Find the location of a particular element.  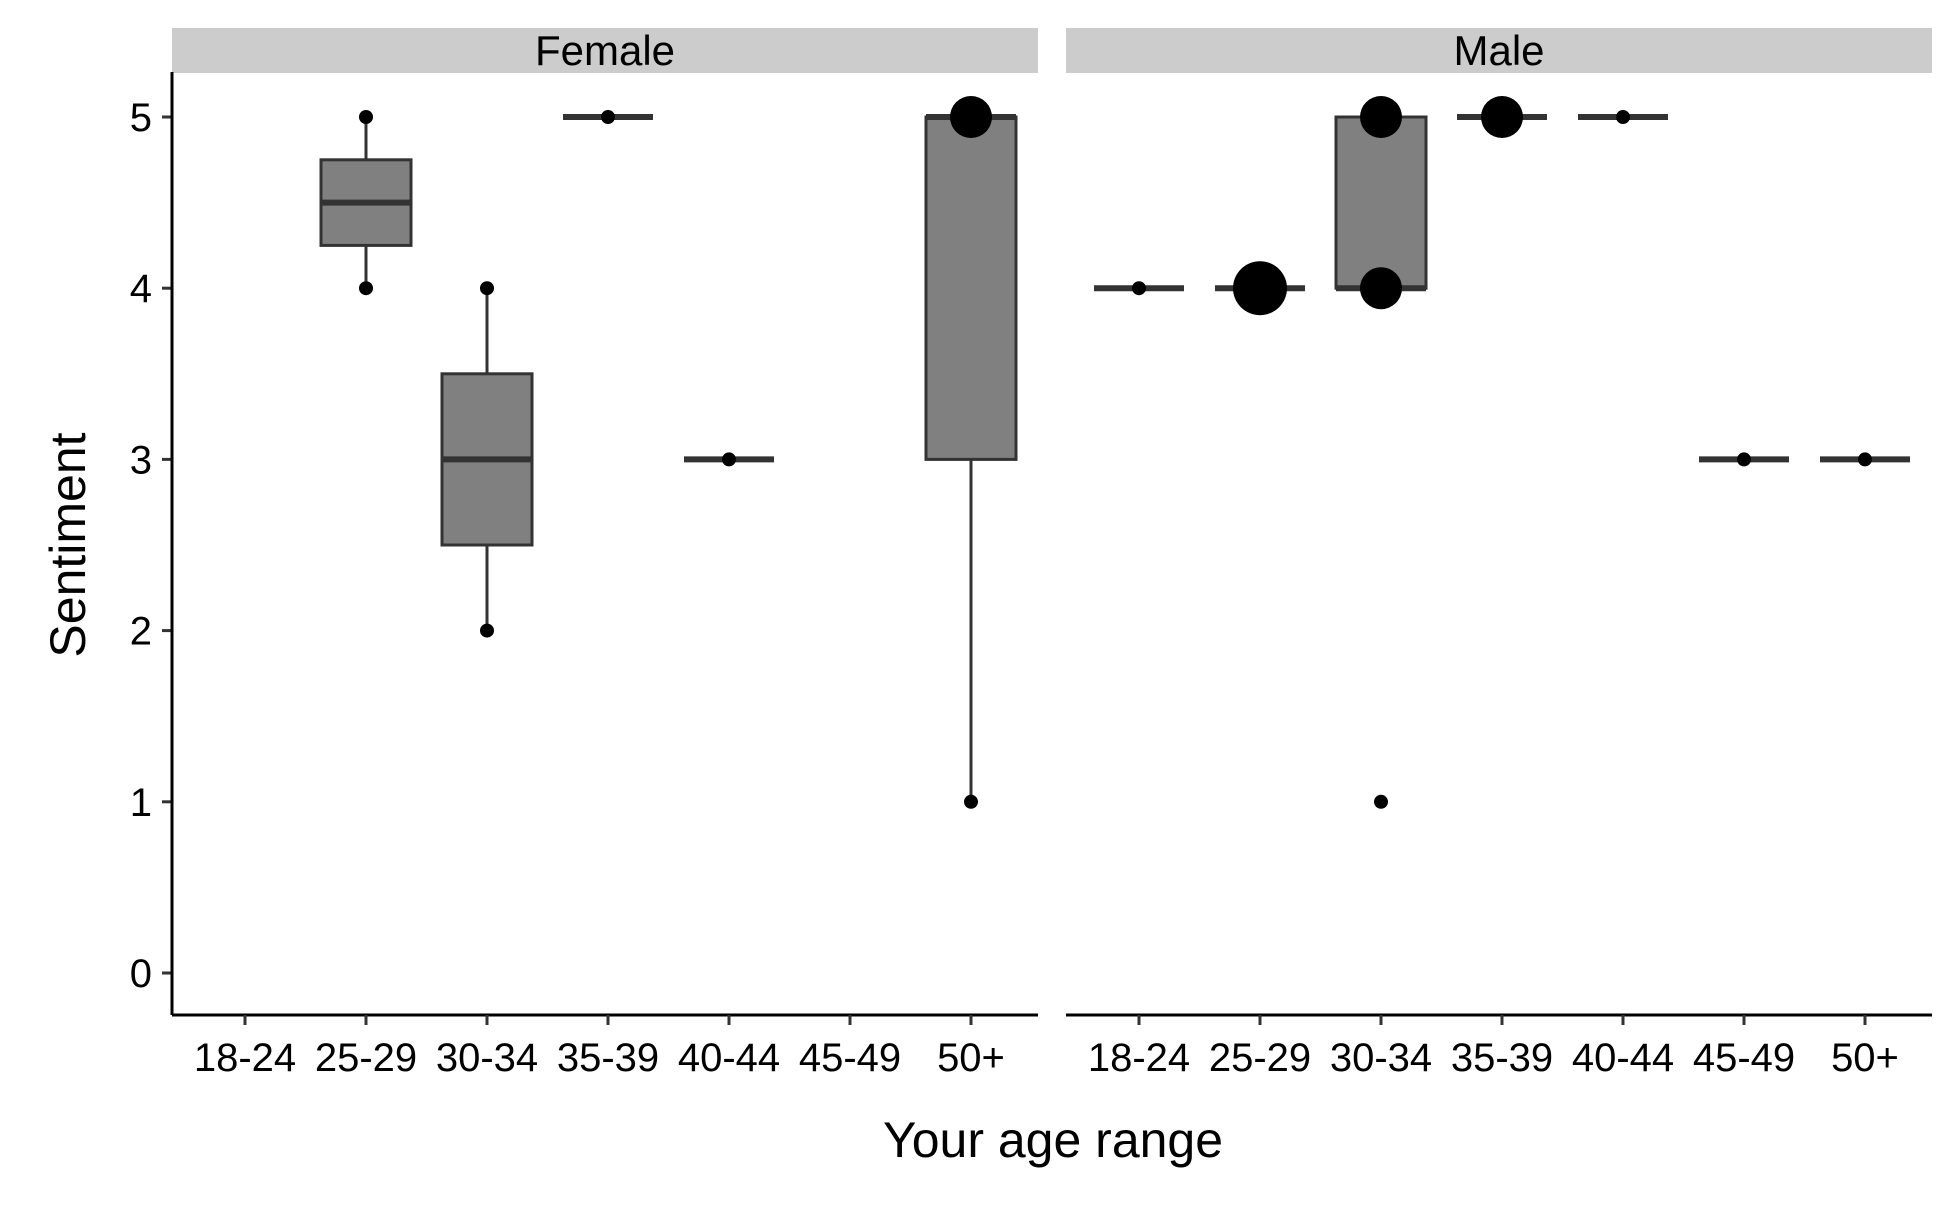

facet-strip-label: Male is located at coordinates (1498, 50).